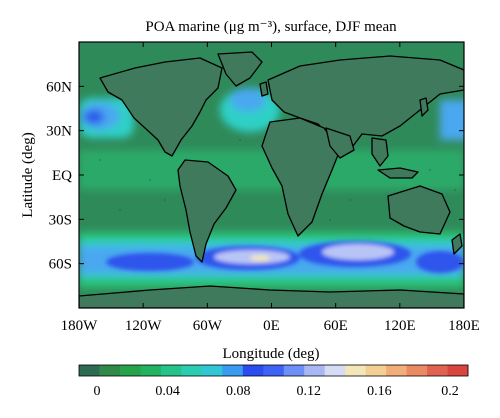  Describe the element at coordinates (264, 89) in the screenshot. I see `britain` at that location.